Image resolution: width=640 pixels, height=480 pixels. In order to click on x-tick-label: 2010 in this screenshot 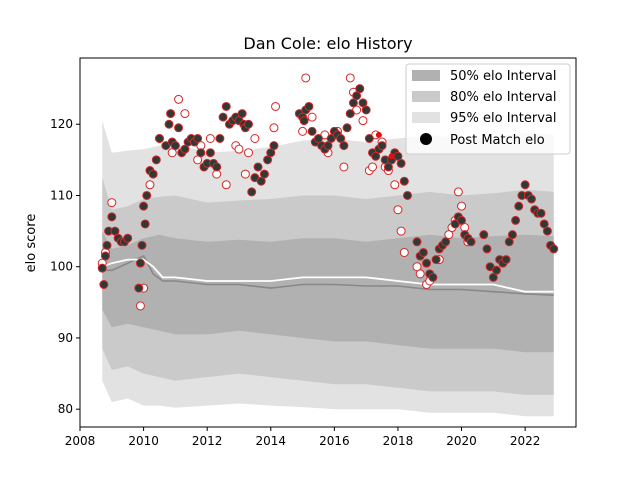, I will do `click(143, 441)`.